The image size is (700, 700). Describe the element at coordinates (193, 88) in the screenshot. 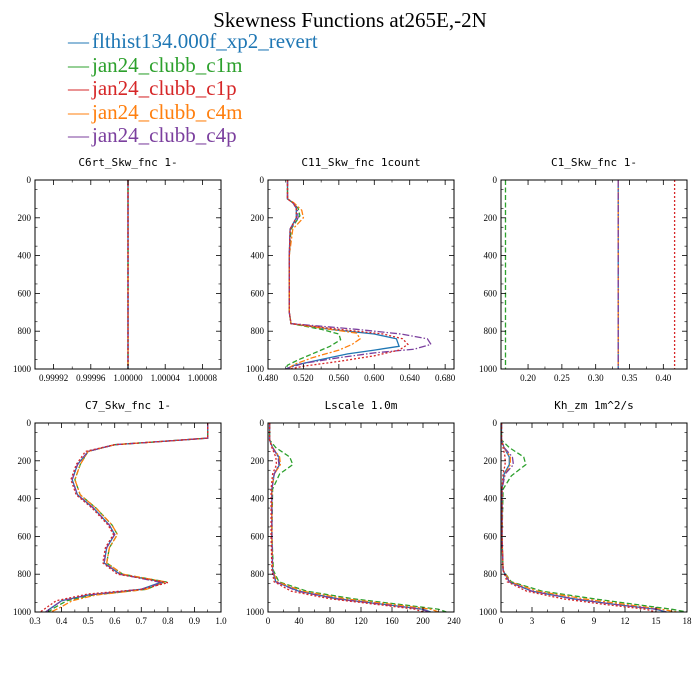

I see `legend-item-c1p: — jan24_clubb_c1p` at that location.